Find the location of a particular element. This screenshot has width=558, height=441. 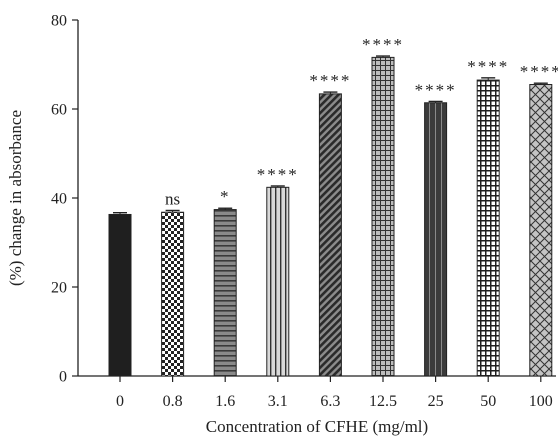

x-tick-label: 0 is located at coordinates (120, 401).